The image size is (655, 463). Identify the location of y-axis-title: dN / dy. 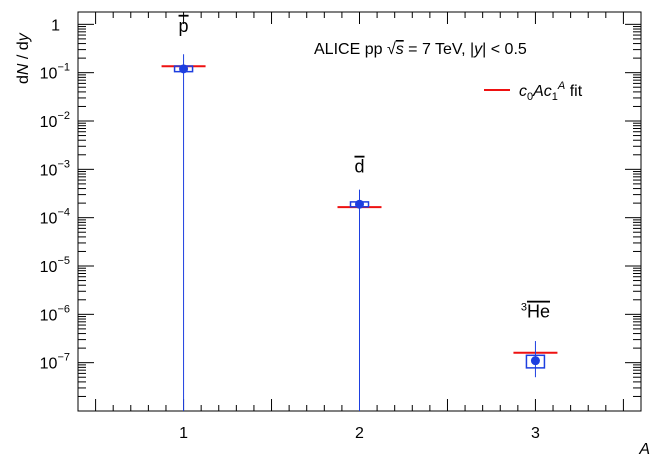
(23, 58).